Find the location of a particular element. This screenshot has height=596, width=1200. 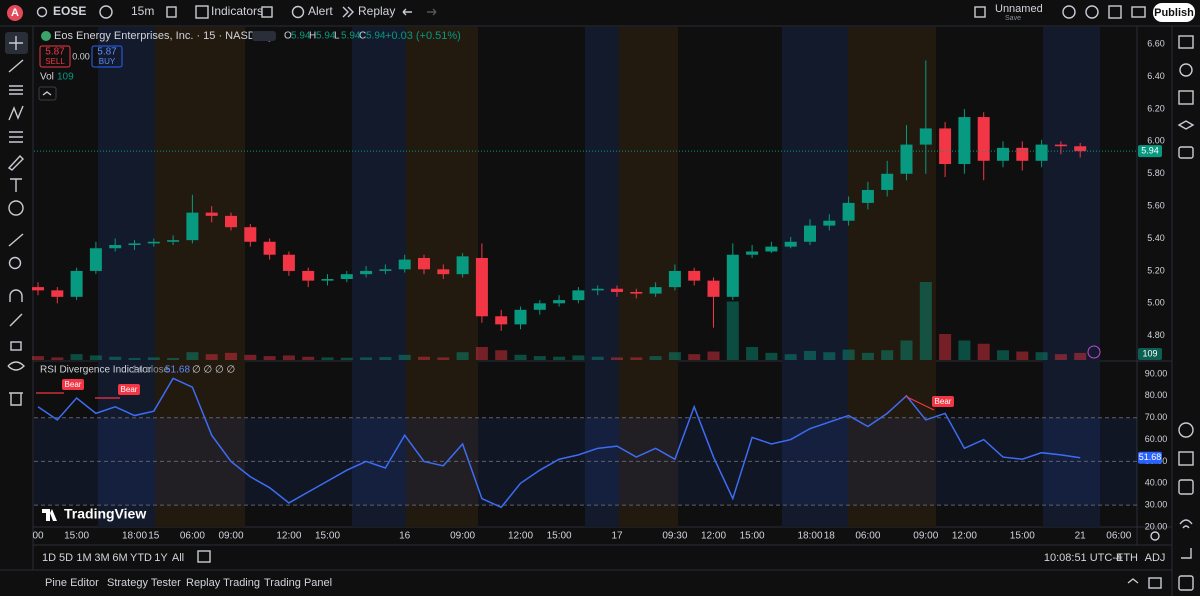

buy-price: 5.87 is located at coordinates (107, 52).